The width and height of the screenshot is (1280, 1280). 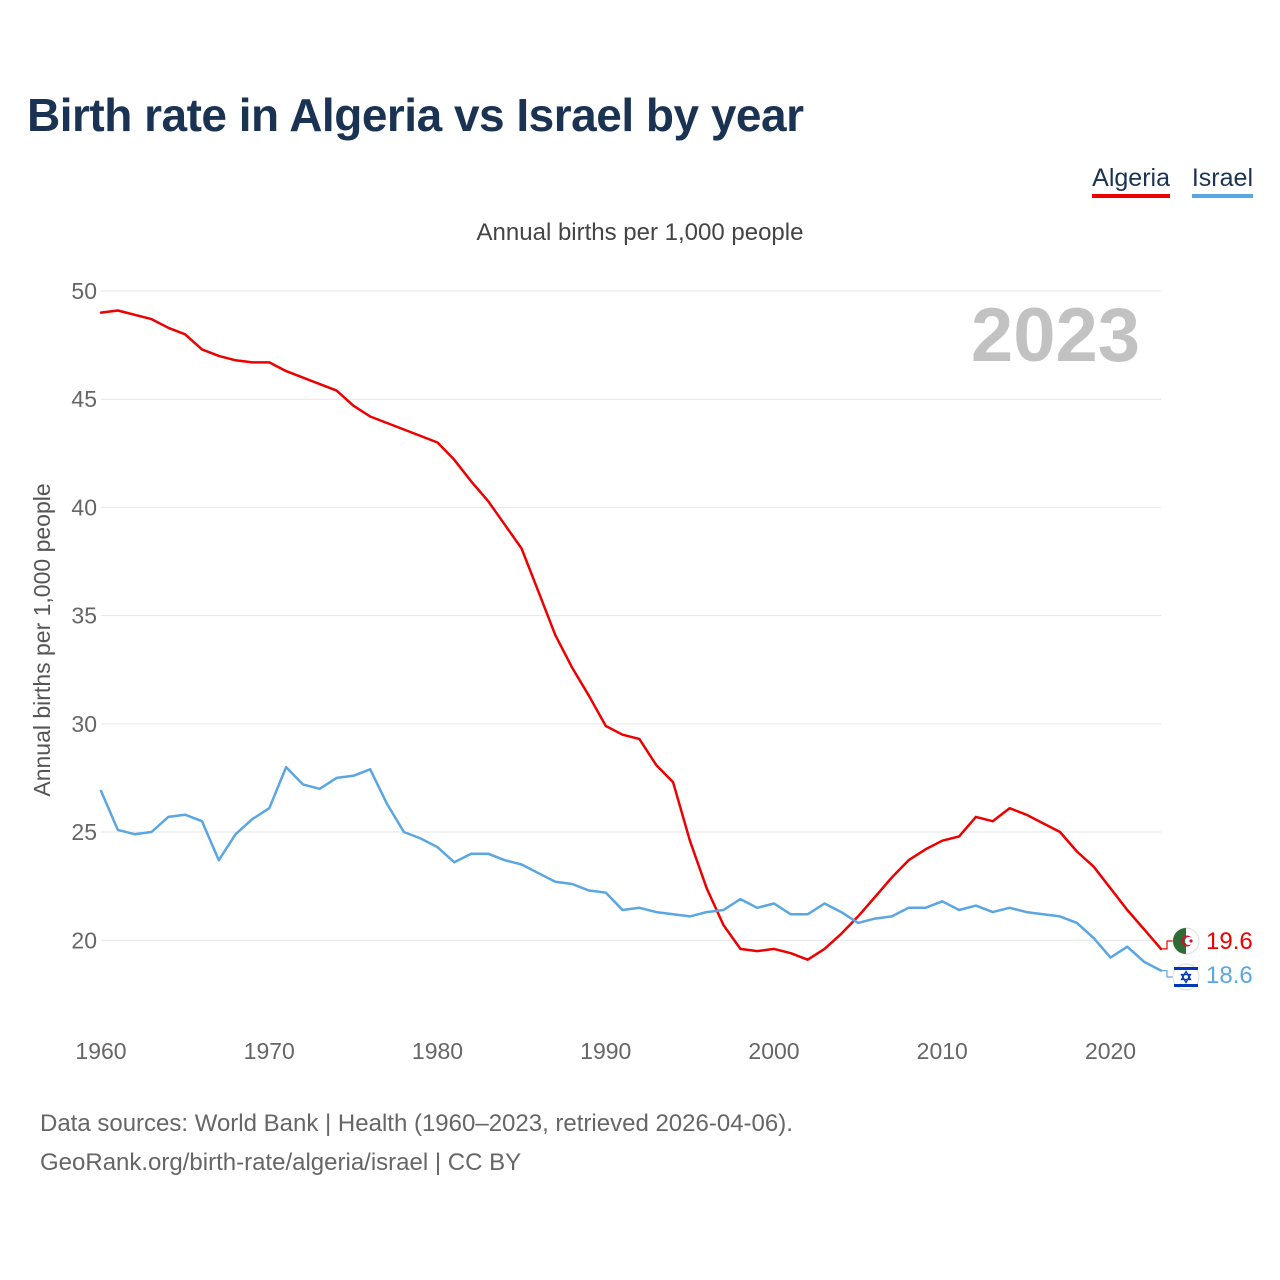 I want to click on series-line-israel, so click(x=631, y=868).